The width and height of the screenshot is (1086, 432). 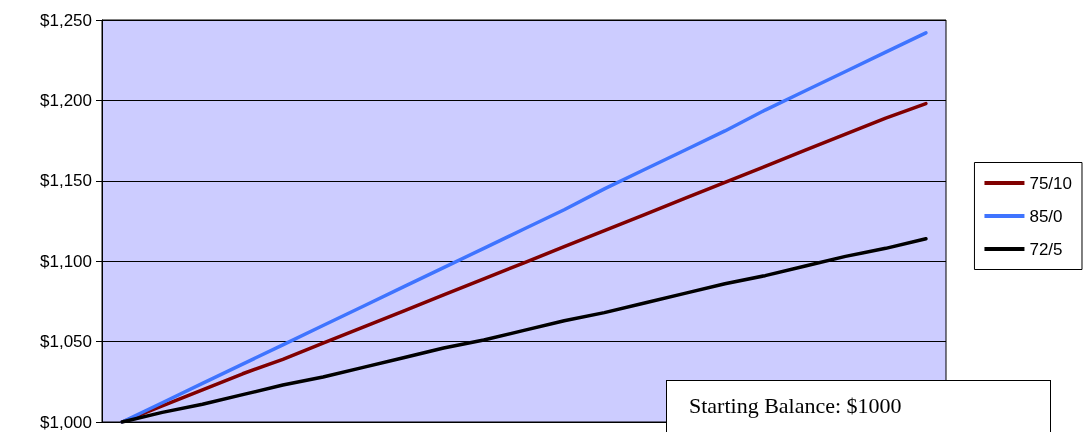 I want to click on note-box: Starting Balance: $1000, so click(x=858, y=406).